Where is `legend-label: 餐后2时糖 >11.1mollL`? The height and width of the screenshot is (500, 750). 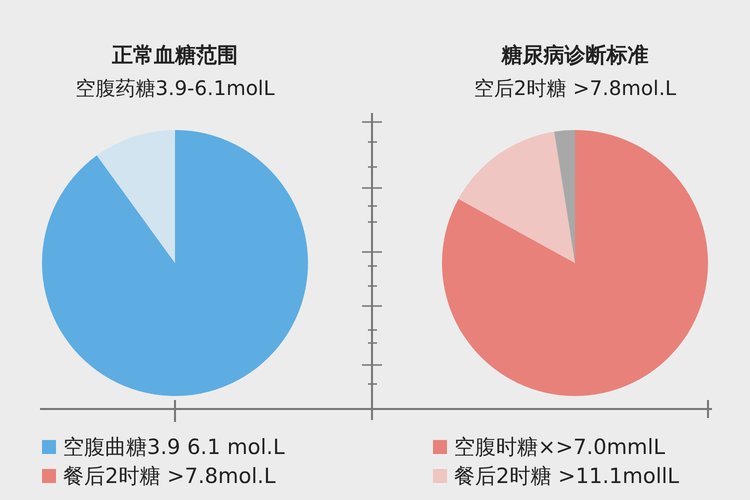
legend-label: 餐后2时糖 >11.1mollL is located at coordinates (567, 476).